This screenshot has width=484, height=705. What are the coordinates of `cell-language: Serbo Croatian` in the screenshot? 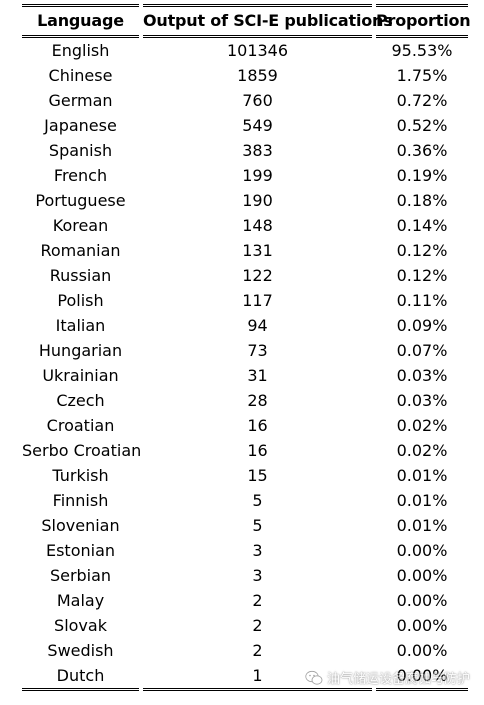 It's located at (82, 450).